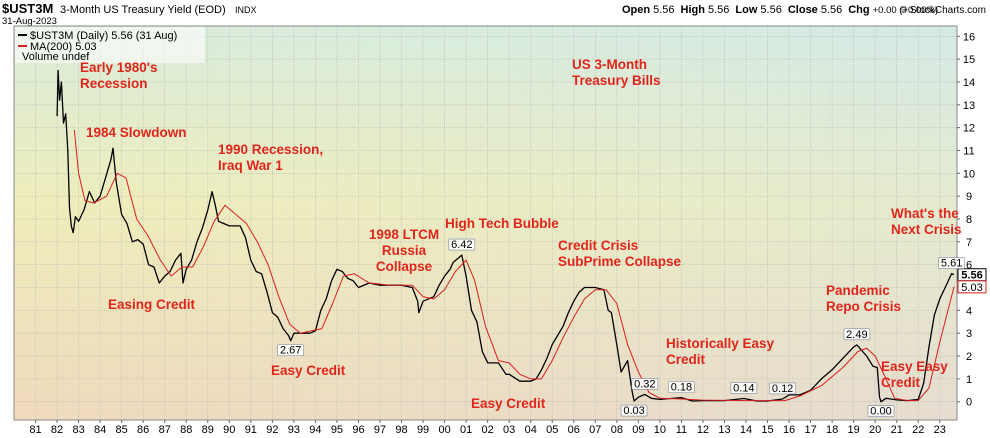  What do you see at coordinates (488, 430) in the screenshot?
I see `x-tick-label: 02` at bounding box center [488, 430].